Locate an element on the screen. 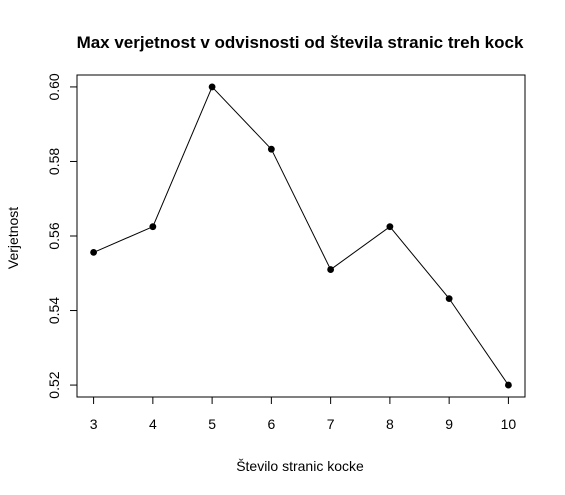 The width and height of the screenshot is (565, 495). x-tick-label: 6 is located at coordinates (271, 424).